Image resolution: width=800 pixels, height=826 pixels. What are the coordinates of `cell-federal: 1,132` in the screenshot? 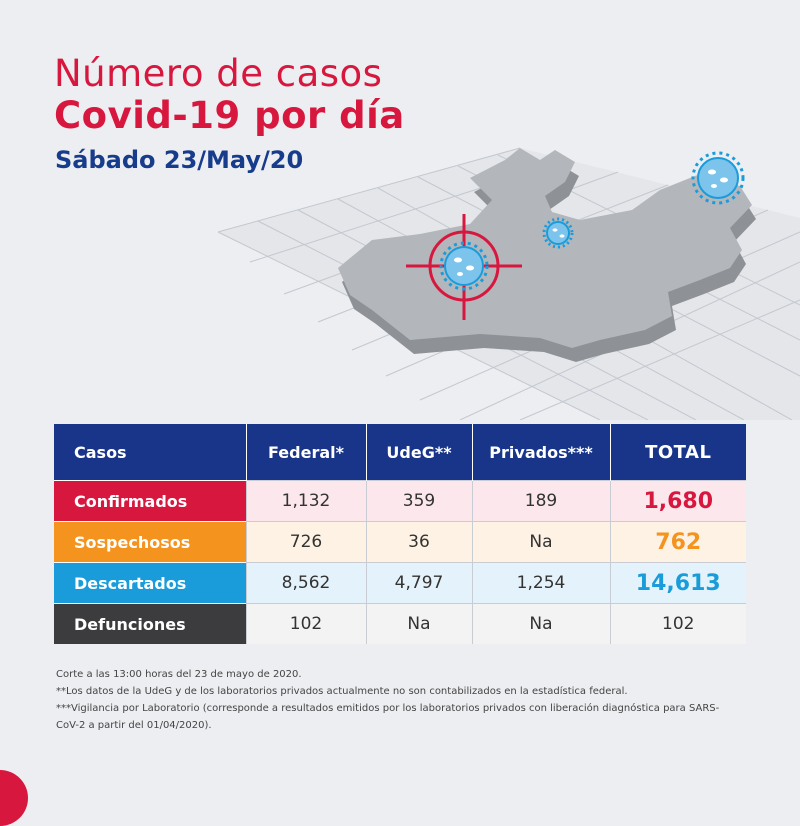 It's located at (305, 501).